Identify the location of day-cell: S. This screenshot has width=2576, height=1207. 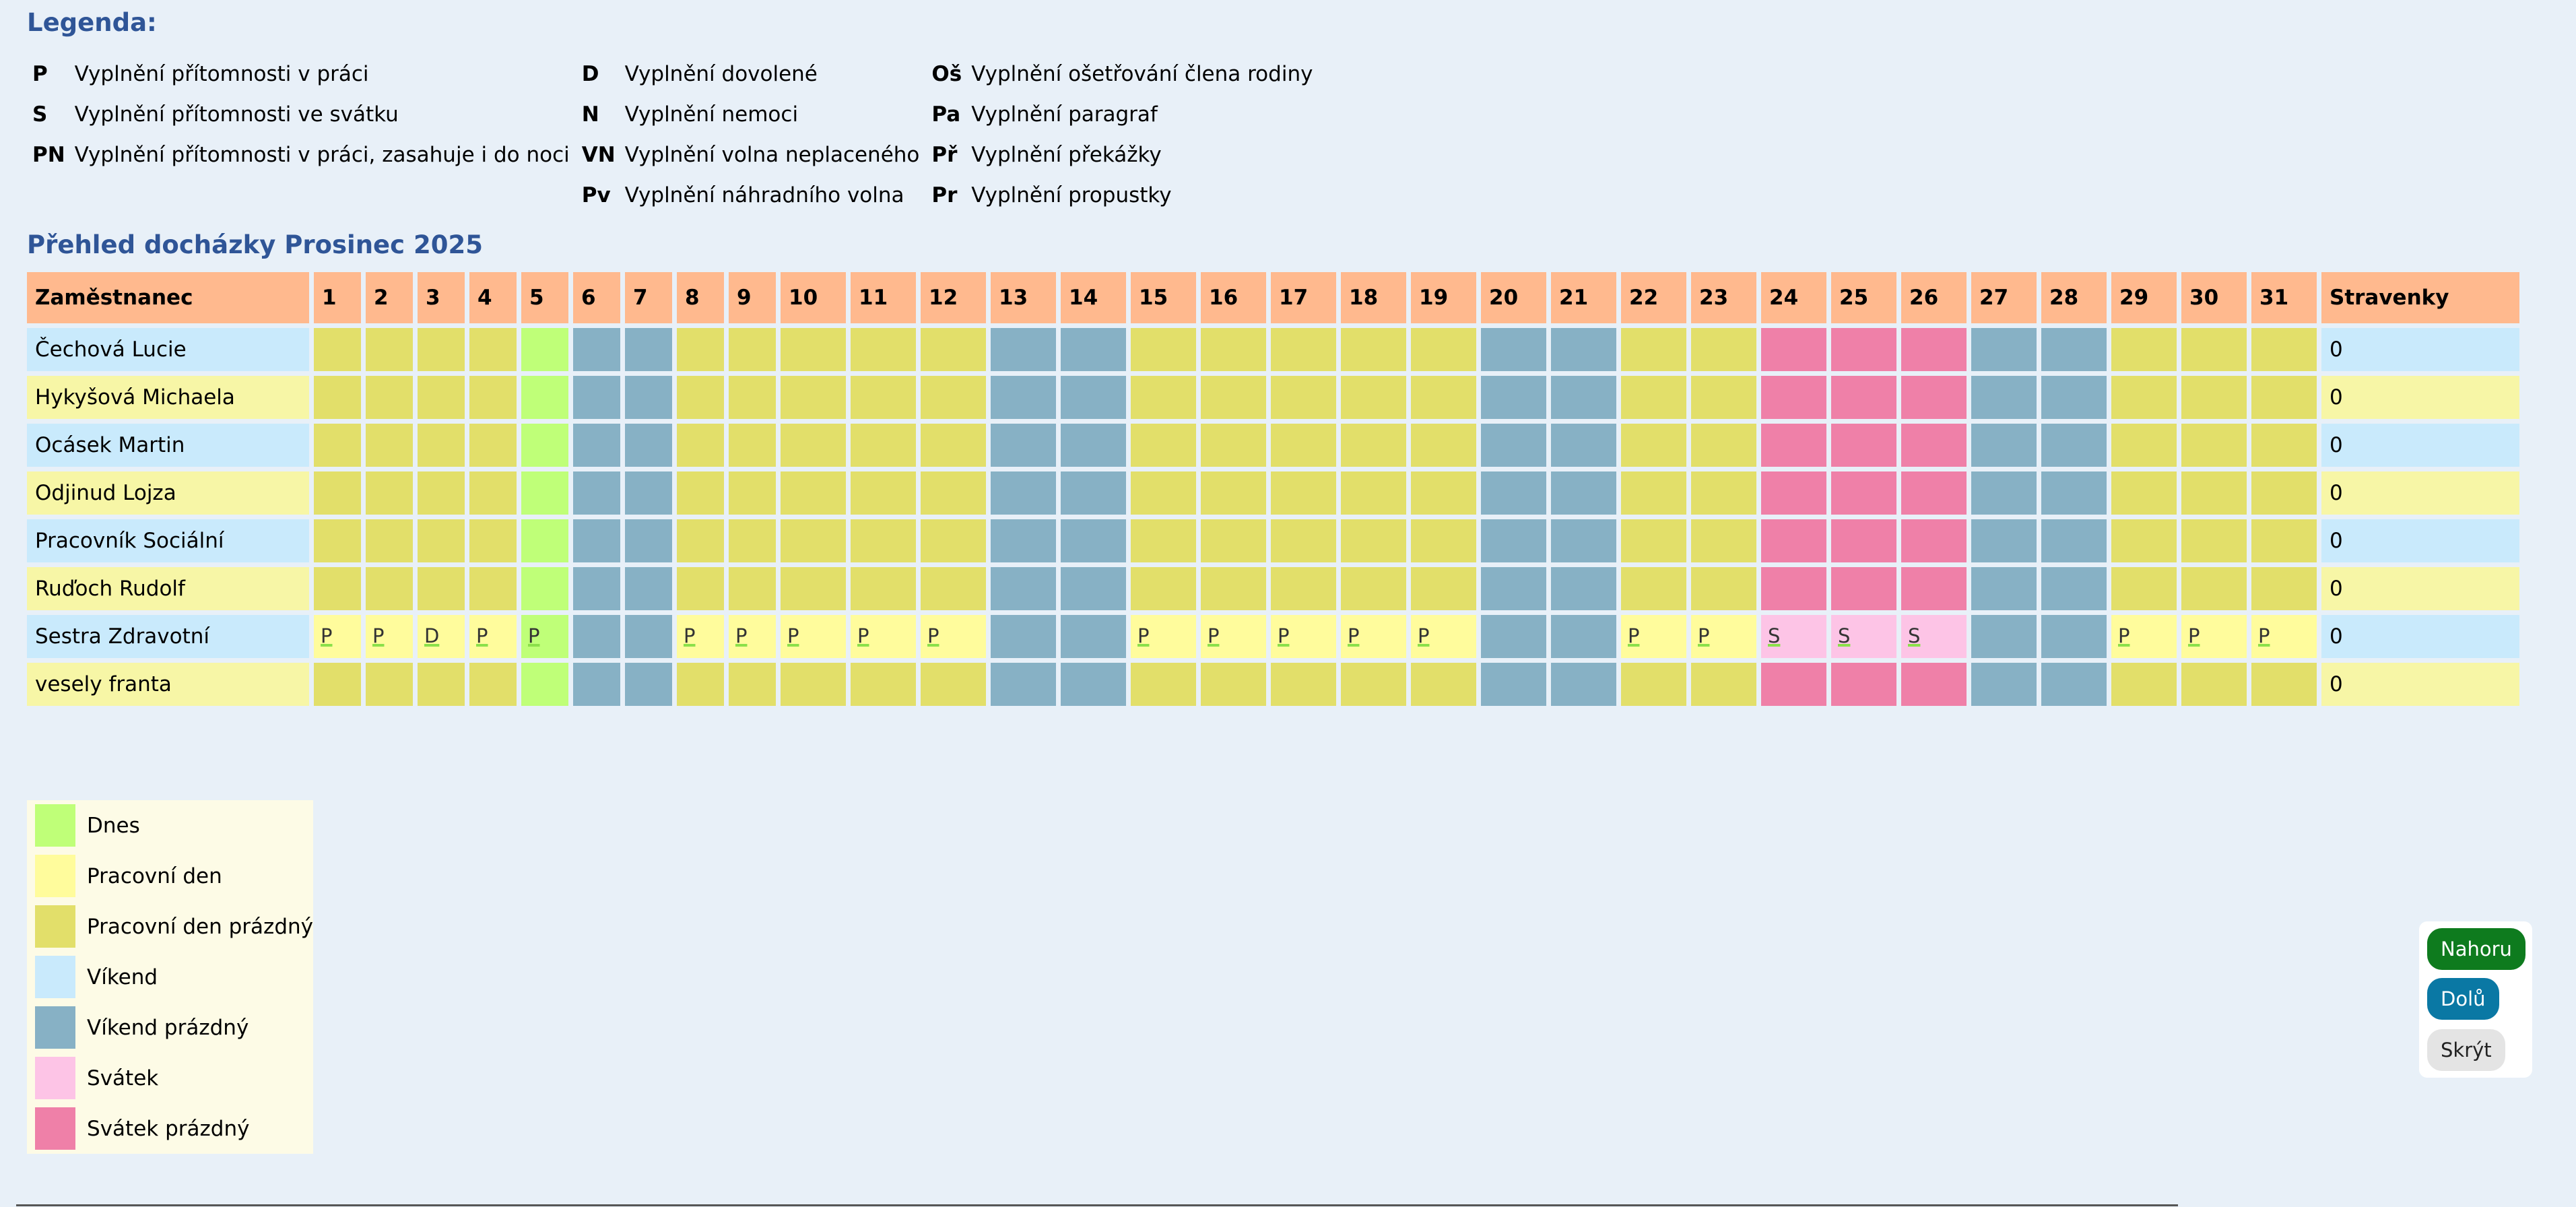
(1793, 636).